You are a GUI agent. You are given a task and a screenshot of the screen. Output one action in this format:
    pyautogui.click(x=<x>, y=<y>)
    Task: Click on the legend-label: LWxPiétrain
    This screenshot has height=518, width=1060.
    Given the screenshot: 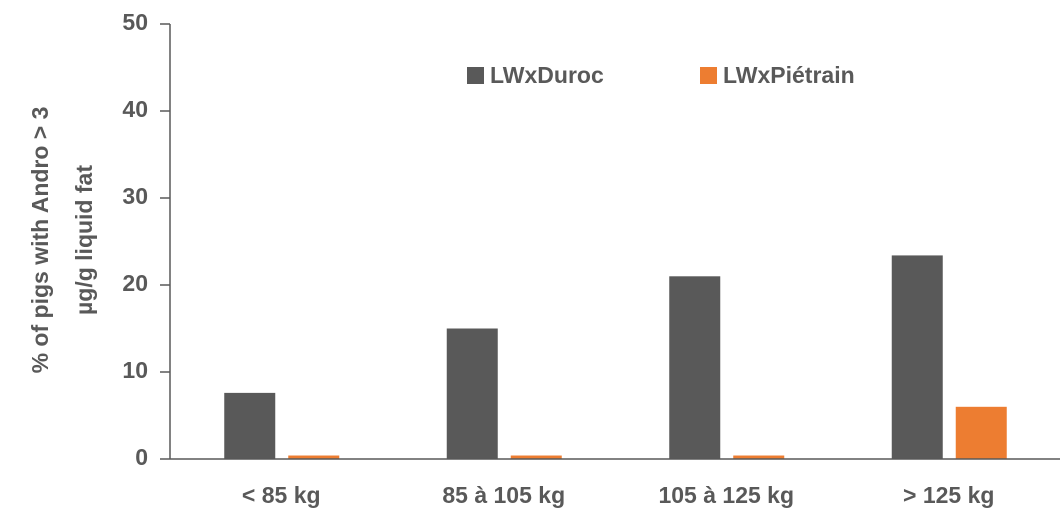 What is the action you would take?
    pyautogui.click(x=789, y=75)
    